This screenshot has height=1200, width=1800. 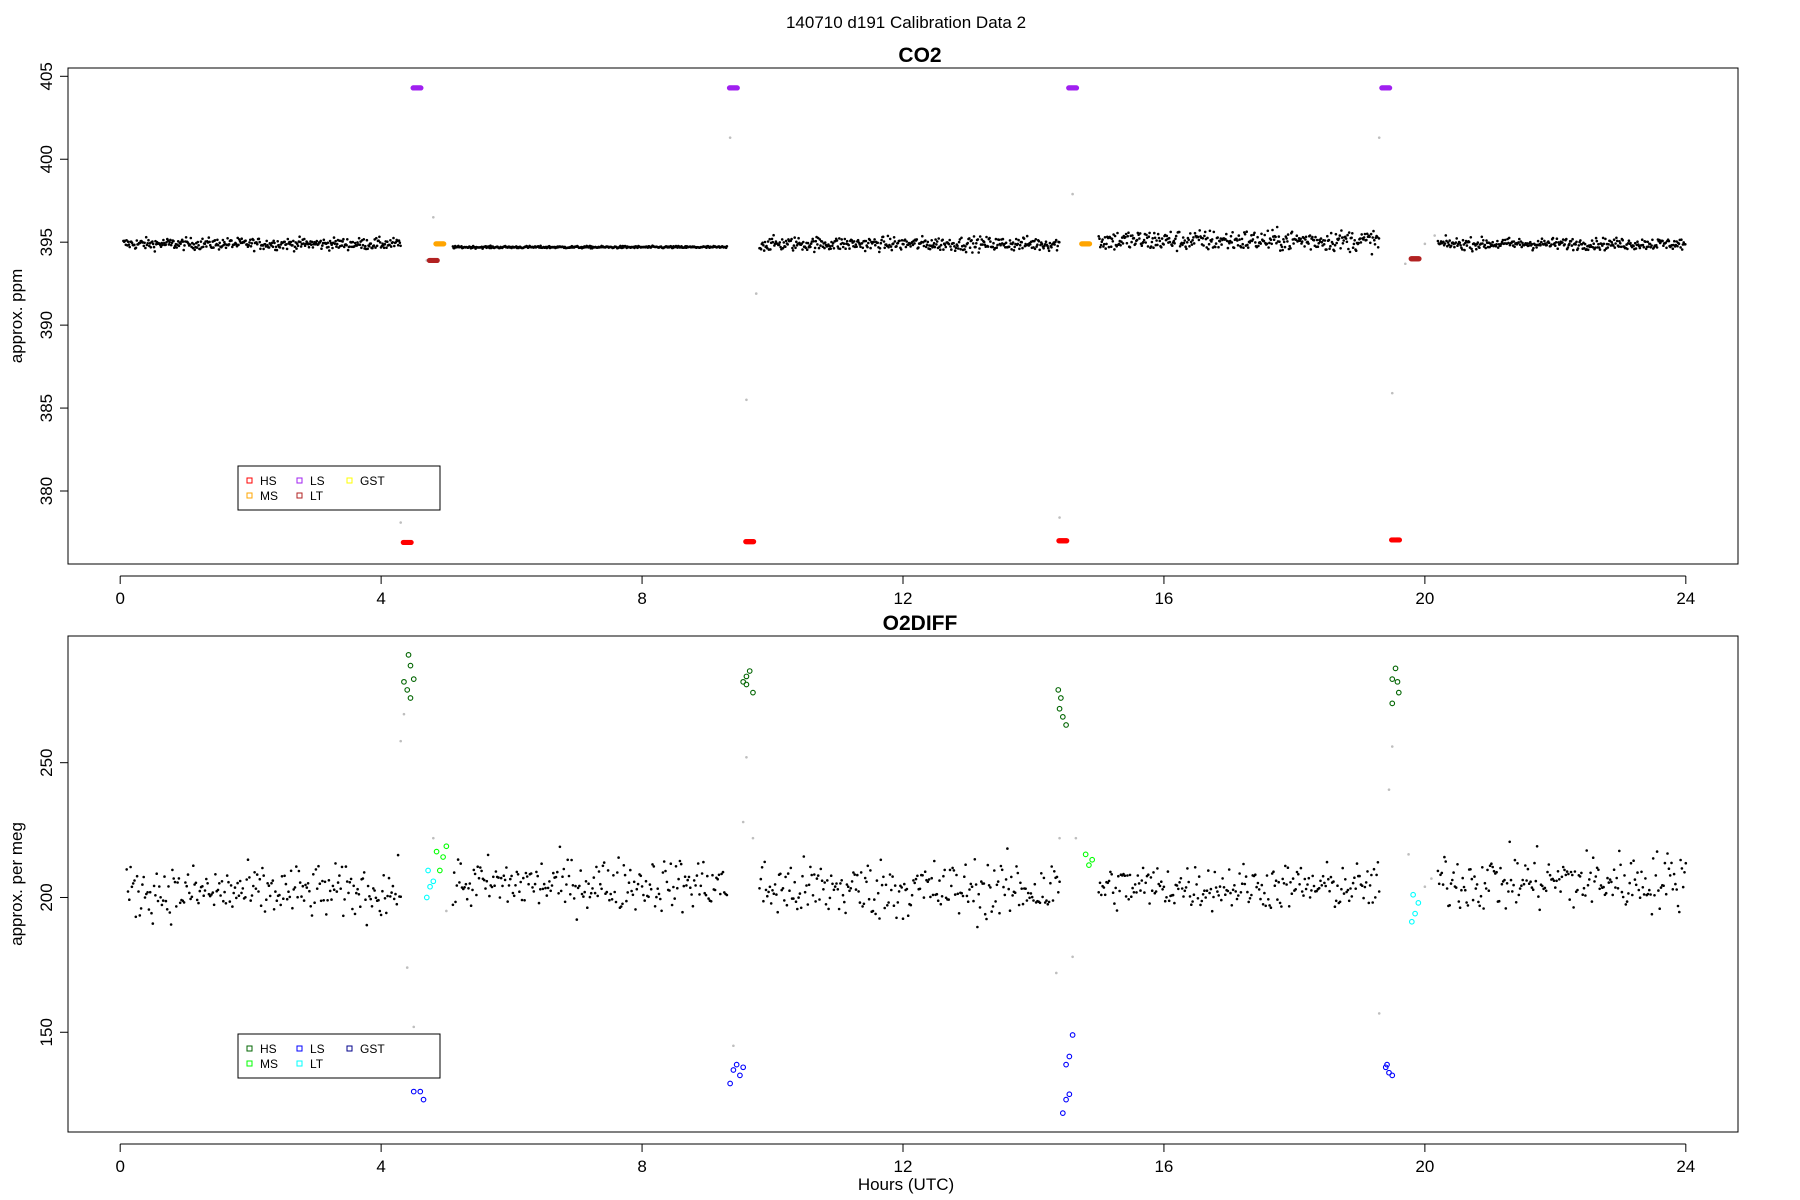 What do you see at coordinates (16, 316) in the screenshot?
I see `y-axis-label: approx. ppm` at bounding box center [16, 316].